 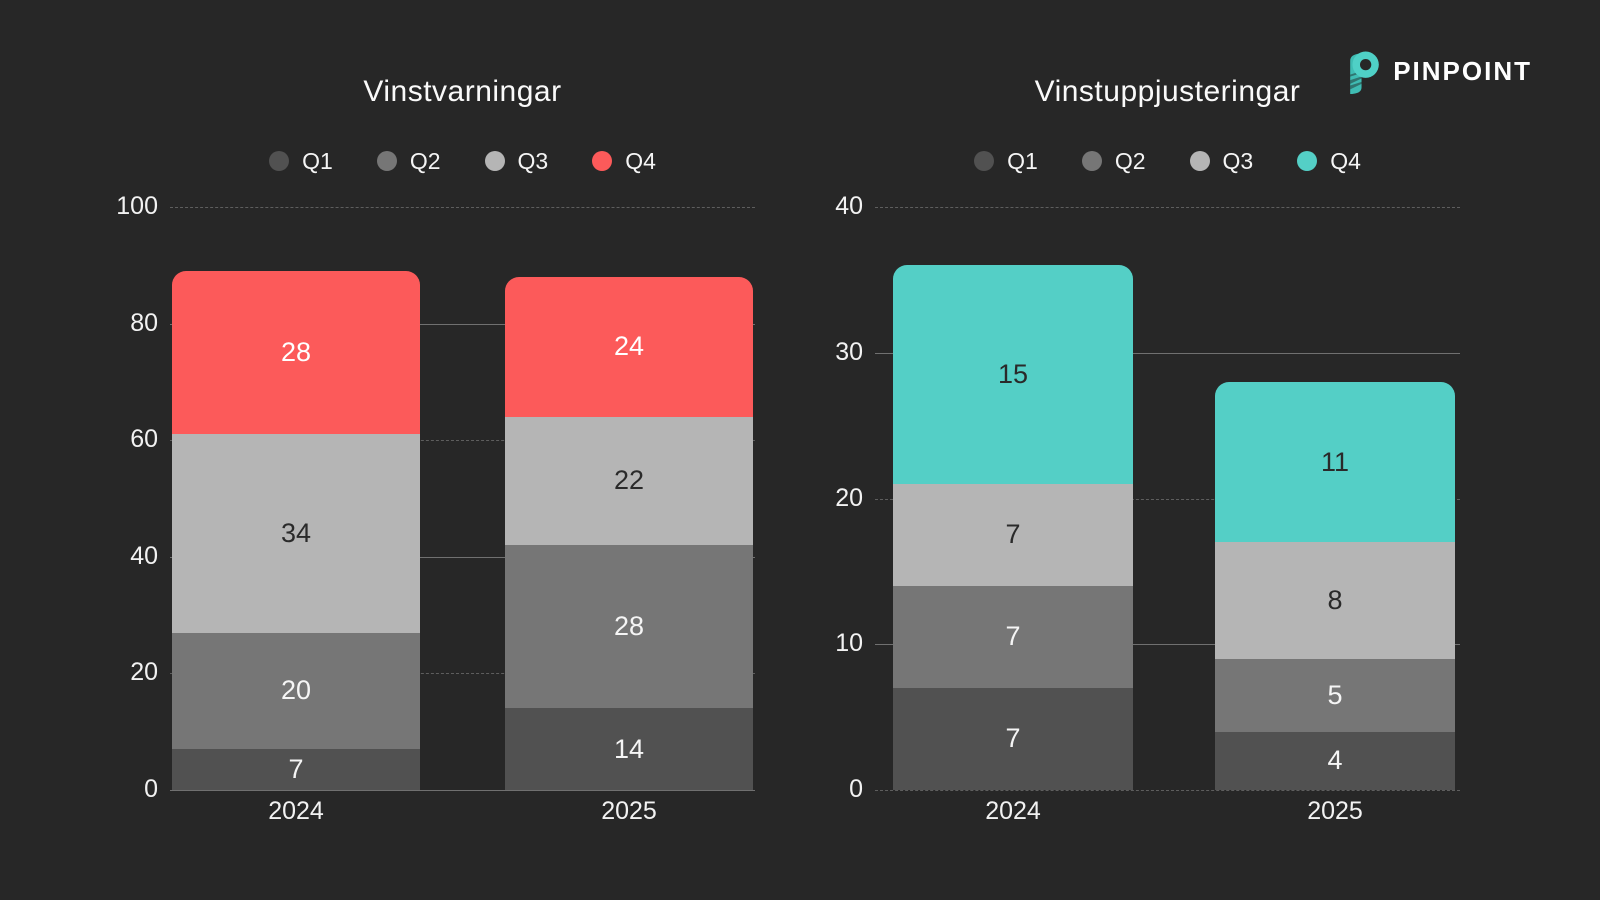 I want to click on segment-value-label: 22, so click(x=629, y=480).